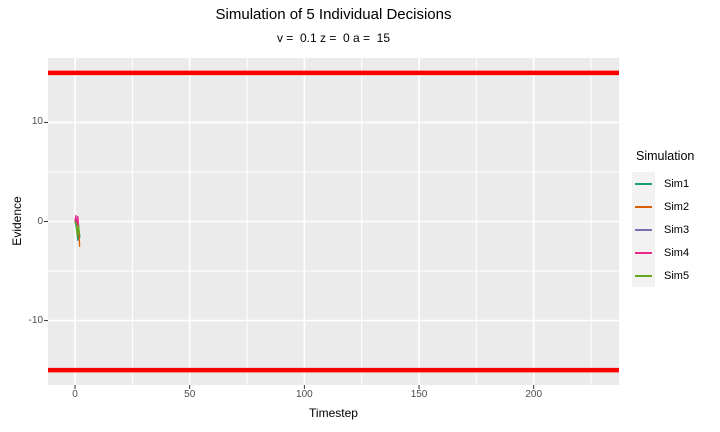  I want to click on legend: Simulation Sim1 Sim2 Sim3 Sim4 Sim5, so click(676, 218).